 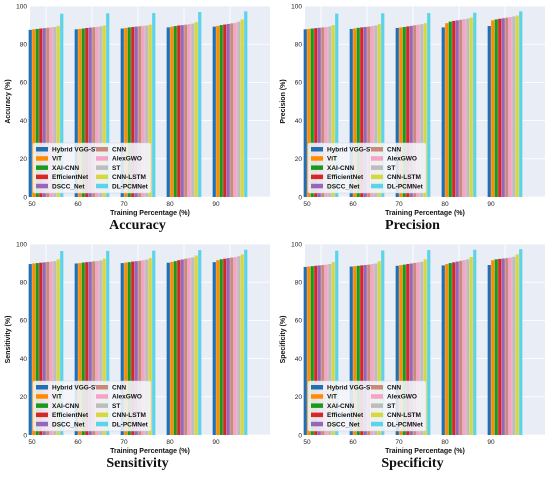 What do you see at coordinates (8, 340) in the screenshot?
I see `y-axis-label: Sensitivity (%)` at bounding box center [8, 340].